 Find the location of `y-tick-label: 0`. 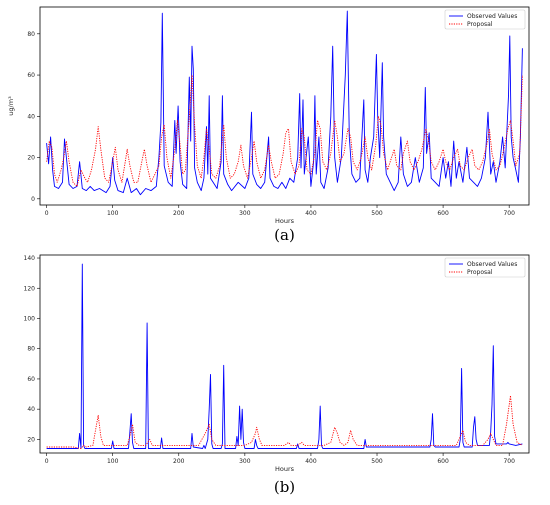

y-tick-label: 0 is located at coordinates (33, 199).